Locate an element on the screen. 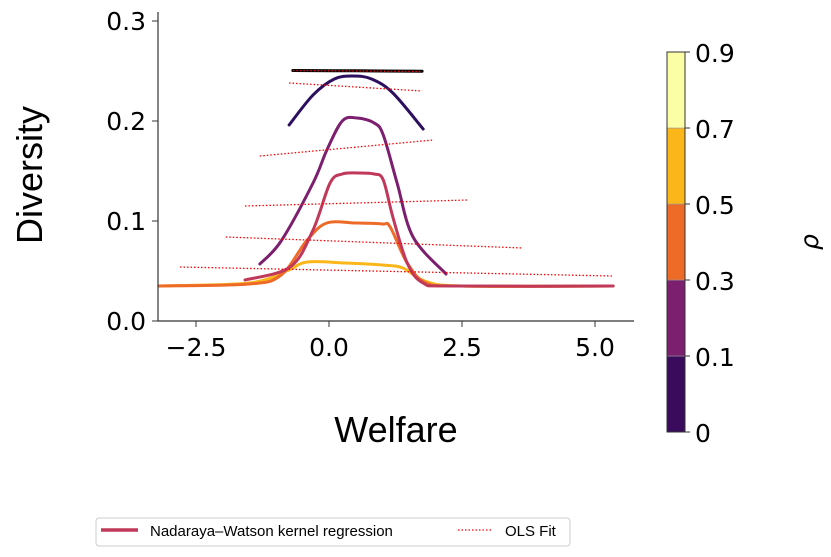 The height and width of the screenshot is (557, 831). y-tick-label: 0.0 is located at coordinates (126, 321).